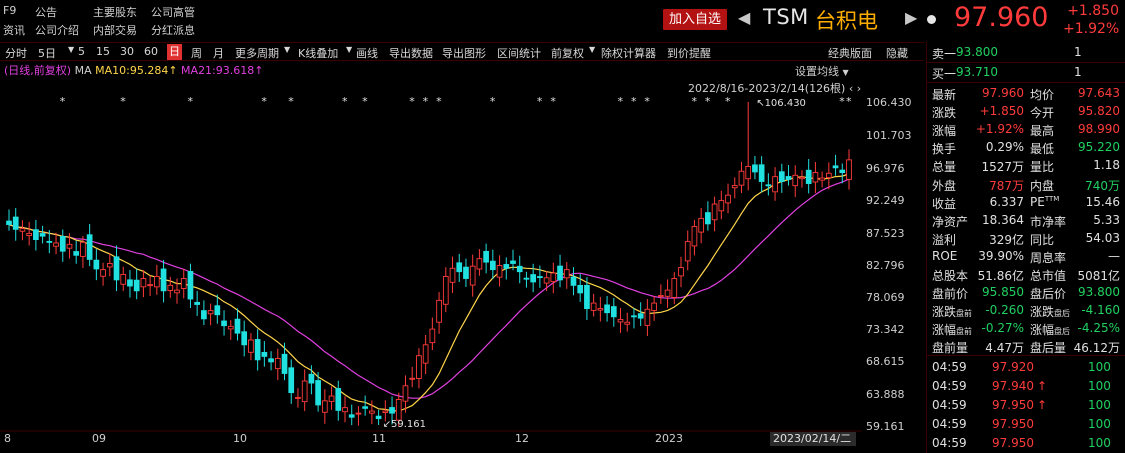 Image resolution: width=1125 pixels, height=453 pixels. I want to click on quote-label: 总股本, so click(950, 276).